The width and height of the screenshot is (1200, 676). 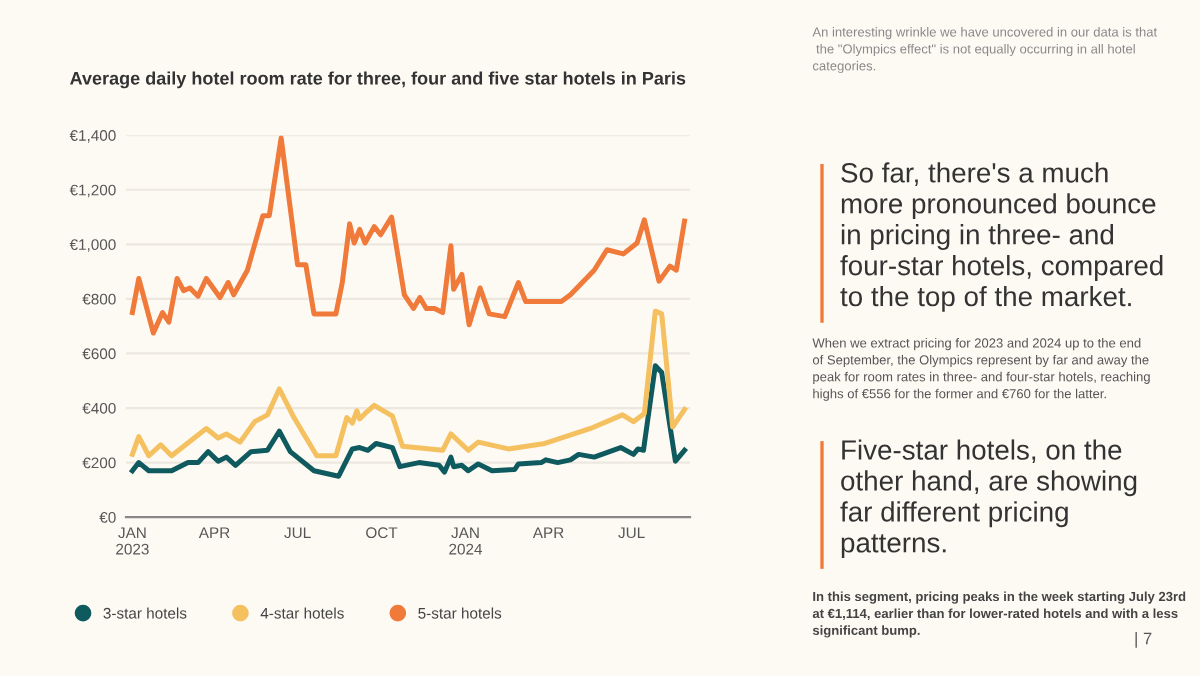 I want to click on chart-title: Average daily hotel room rate for three, four and five star hotels in Paris, so click(x=378, y=80).